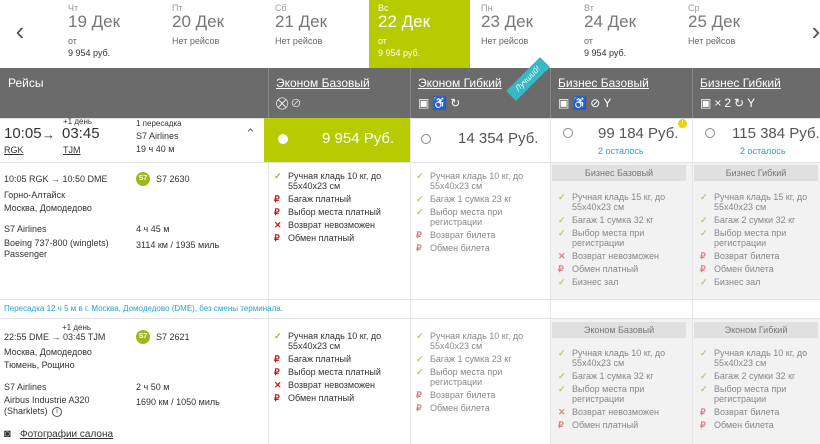 This screenshot has height=444, width=820. I want to click on seg2-times: 22:55 DME → 03:45 TJM, so click(55, 337).